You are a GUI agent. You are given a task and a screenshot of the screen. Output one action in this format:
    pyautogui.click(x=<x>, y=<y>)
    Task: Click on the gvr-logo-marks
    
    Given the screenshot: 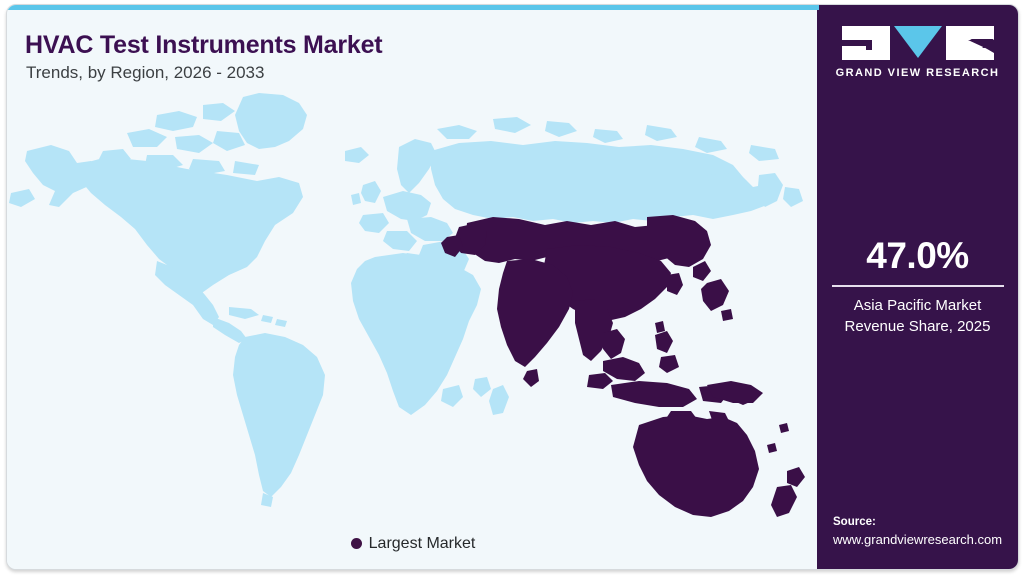 What is the action you would take?
    pyautogui.click(x=917, y=43)
    